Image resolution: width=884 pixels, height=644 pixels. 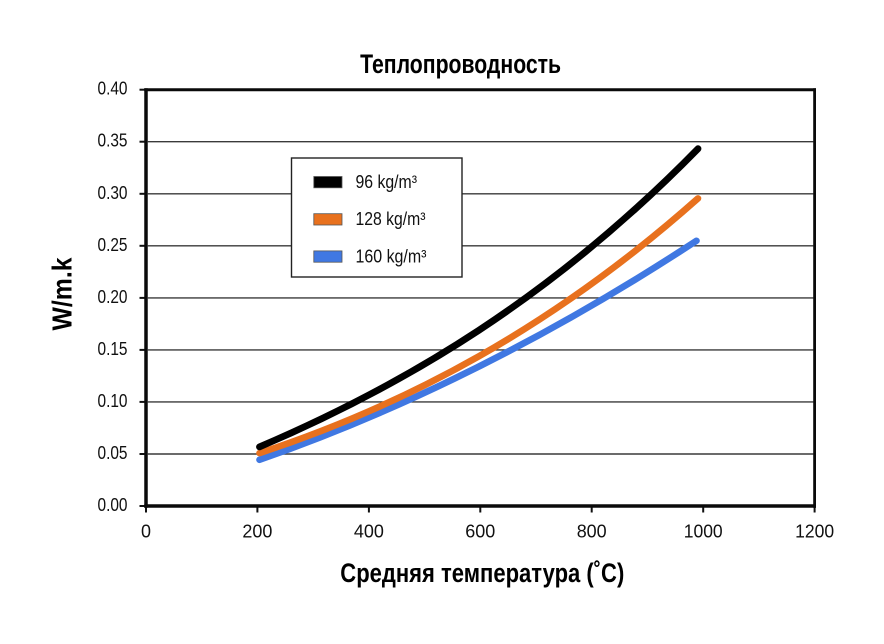 What do you see at coordinates (703, 531) in the screenshot?
I see `svg-text: 1000` at bounding box center [703, 531].